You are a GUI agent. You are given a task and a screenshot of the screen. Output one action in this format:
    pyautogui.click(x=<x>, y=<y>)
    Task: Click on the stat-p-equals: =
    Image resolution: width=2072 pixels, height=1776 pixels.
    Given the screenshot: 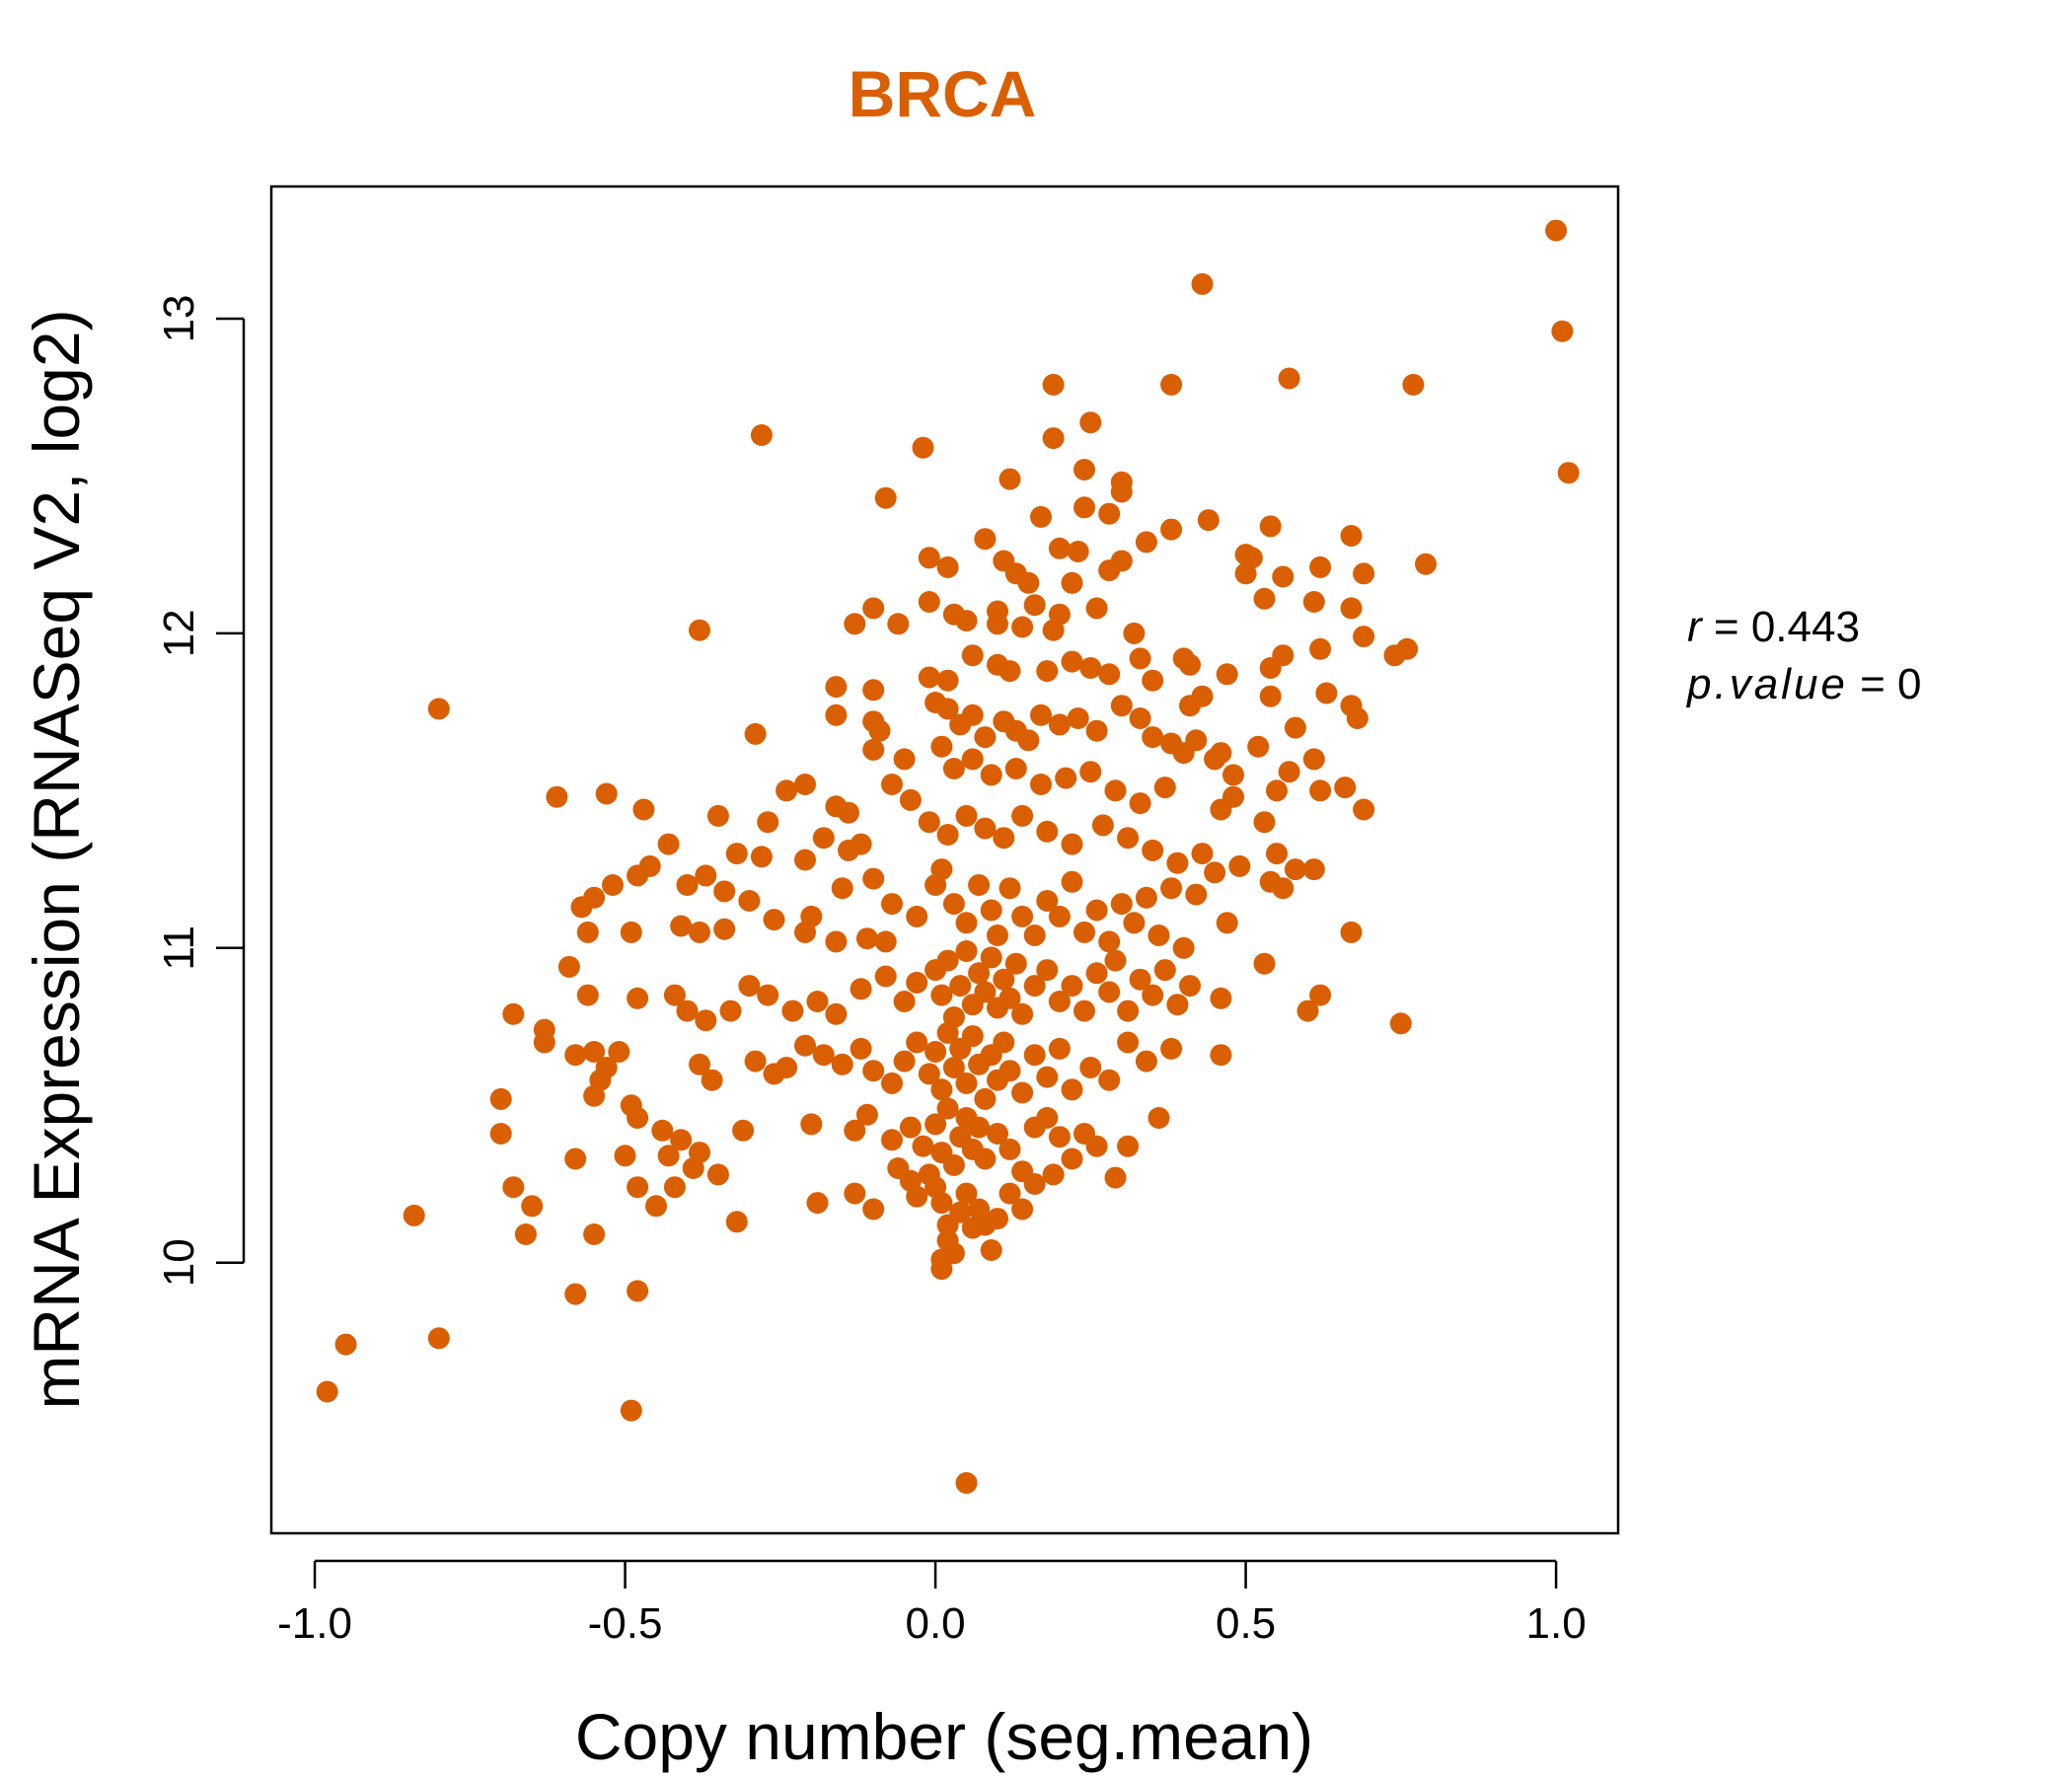 What is the action you would take?
    pyautogui.click(x=1873, y=684)
    